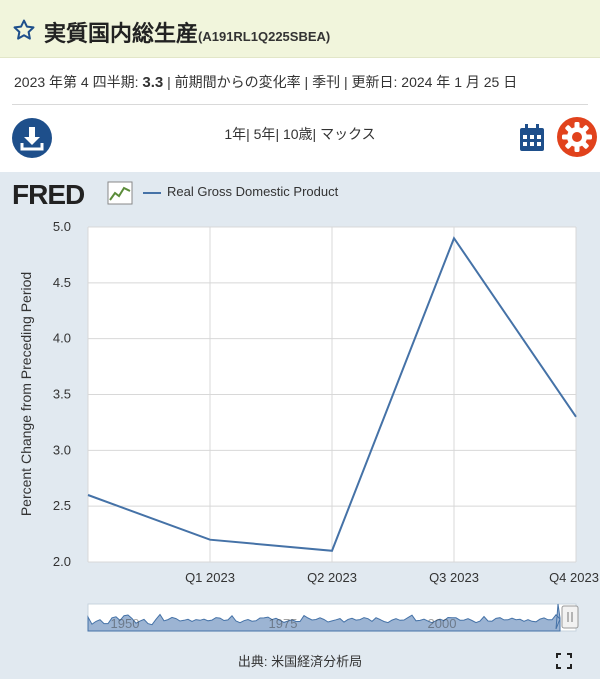 The image size is (600, 679). I want to click on download-button, so click(32, 138).